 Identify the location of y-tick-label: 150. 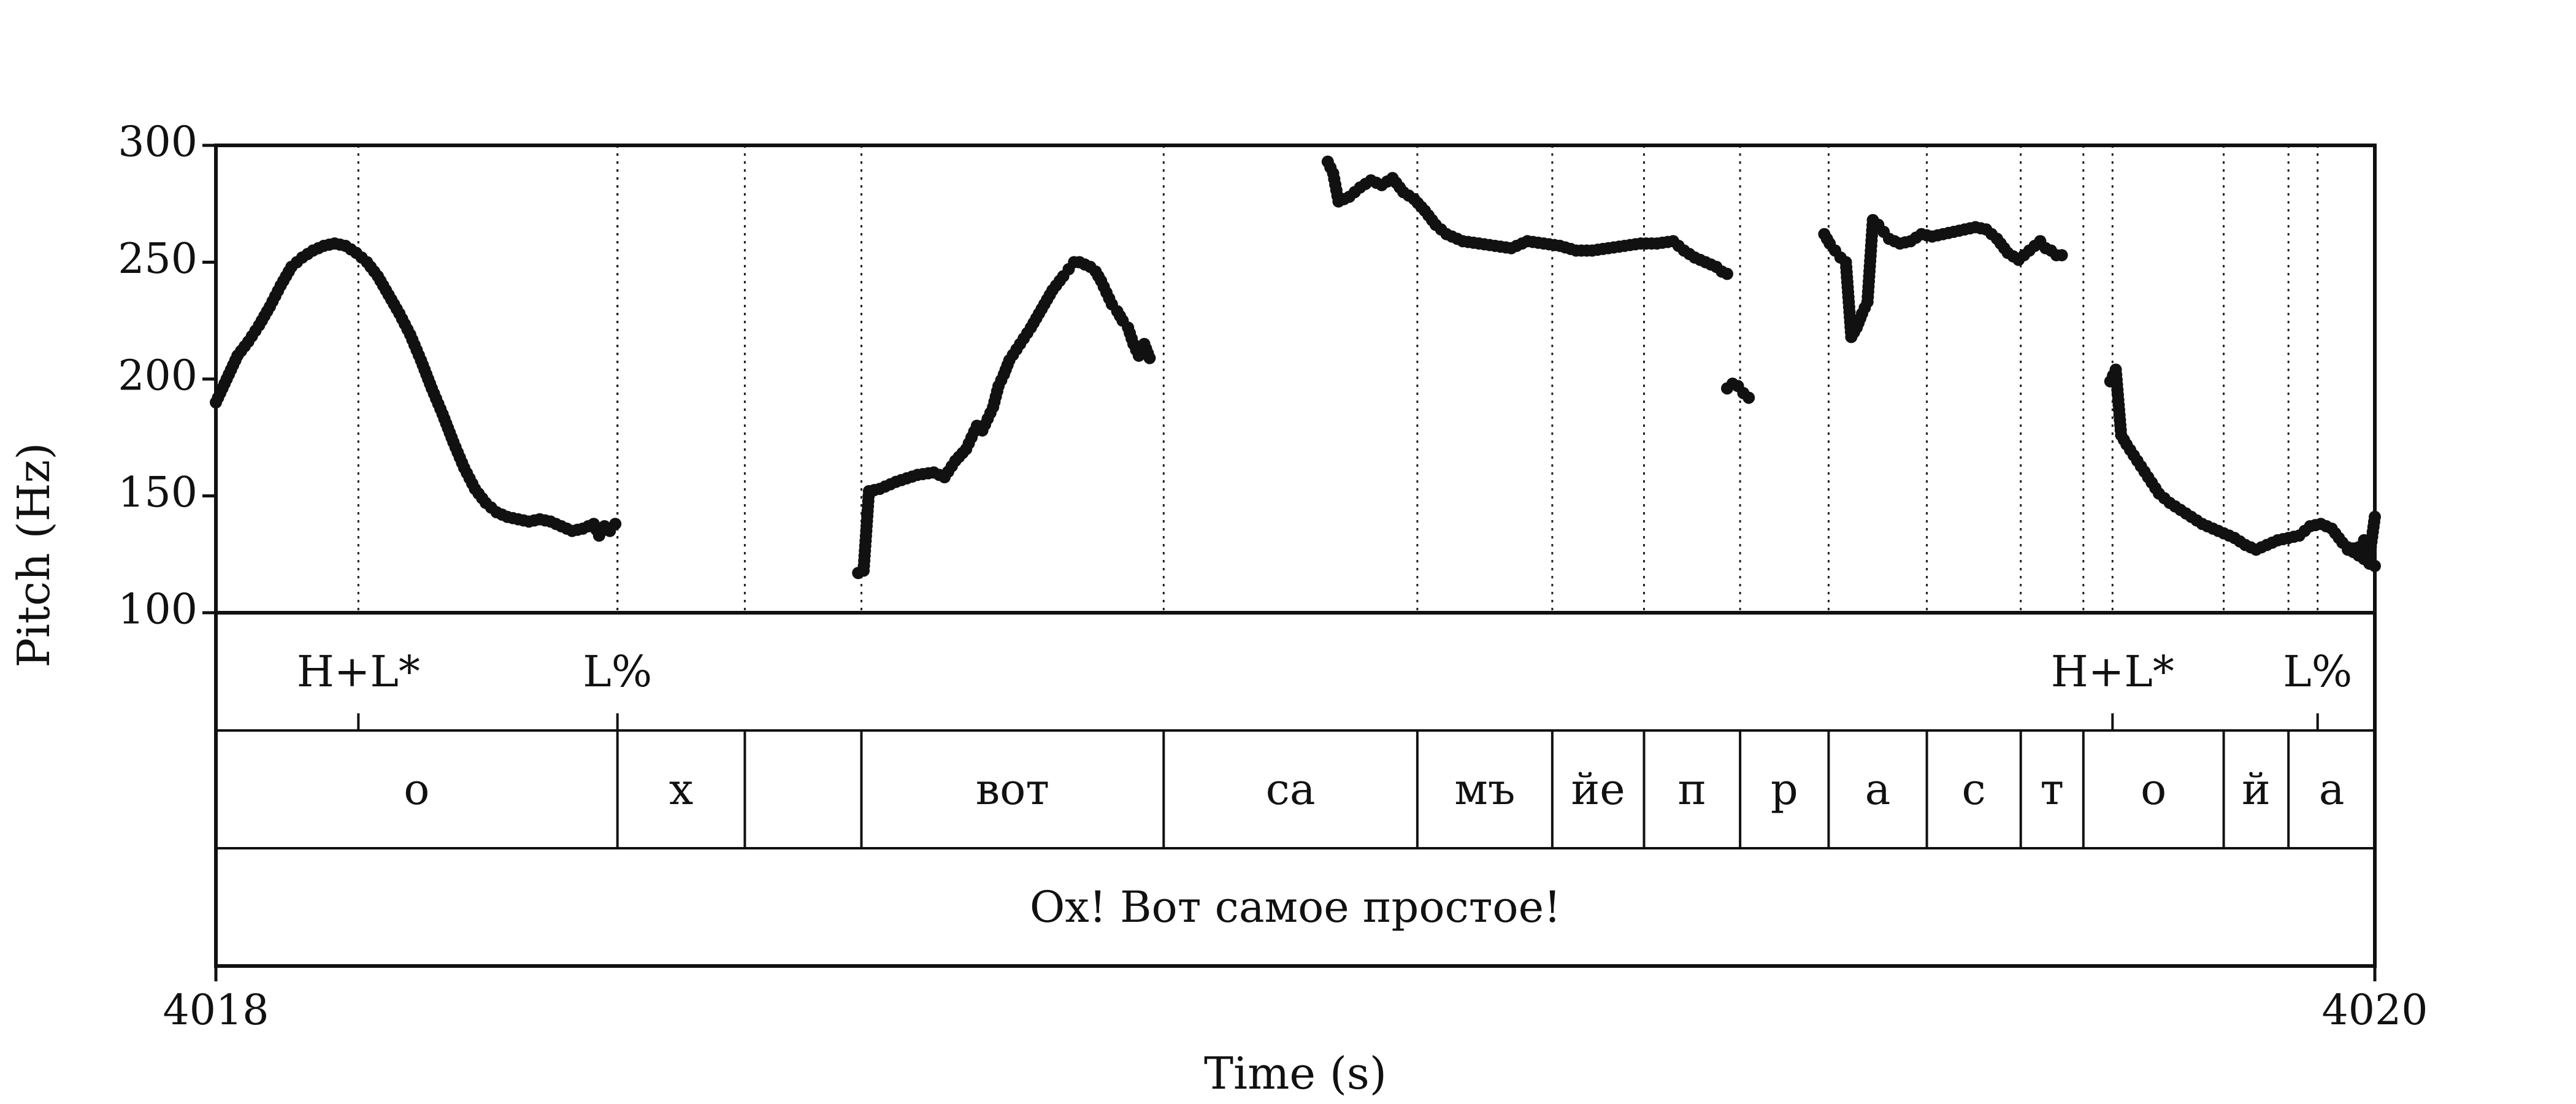
(157, 493).